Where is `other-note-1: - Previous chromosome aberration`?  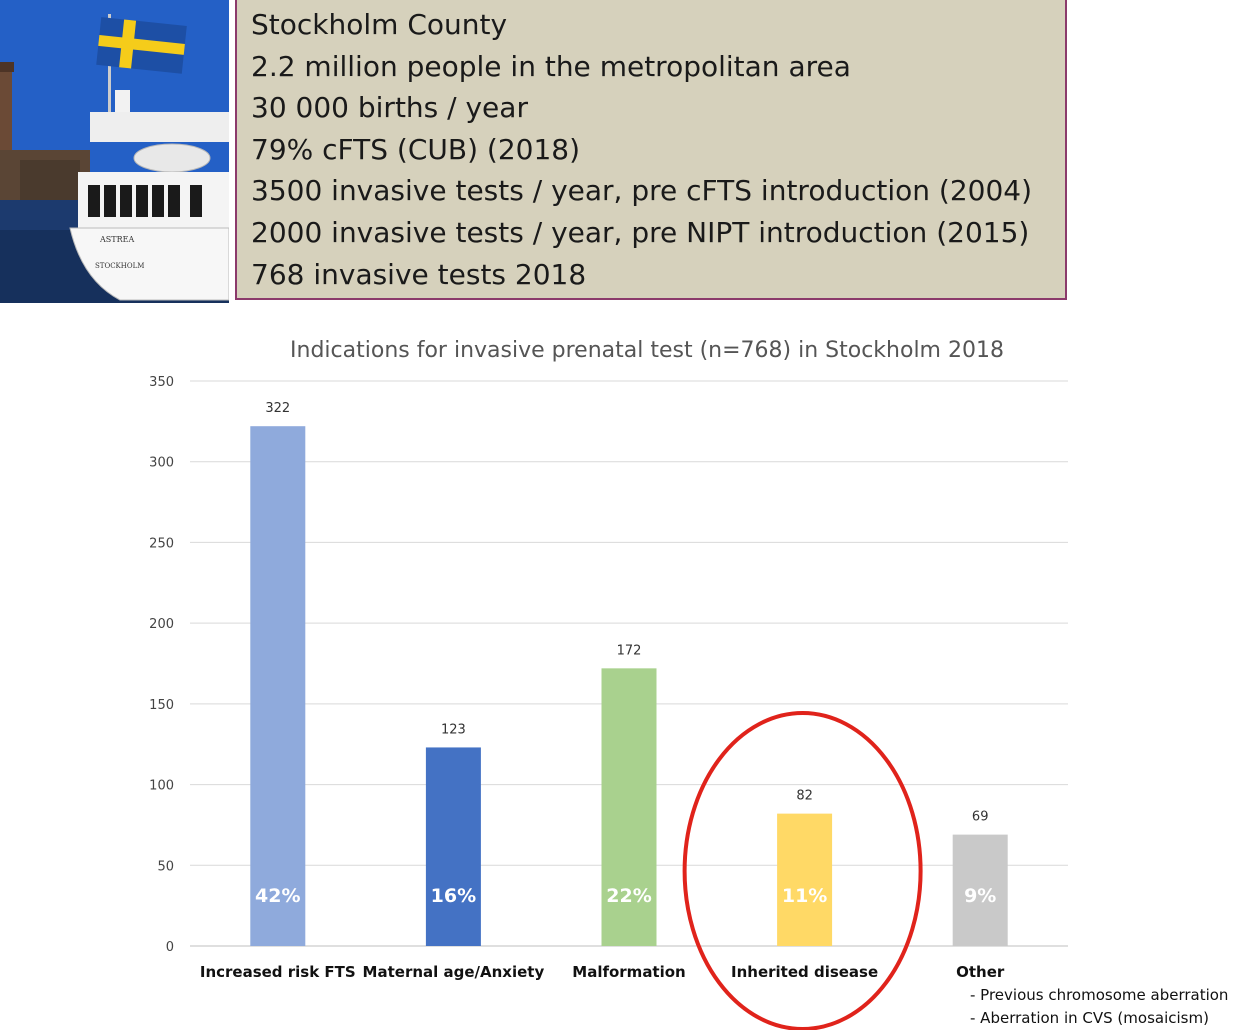
other-note-1: - Previous chromosome aberration is located at coordinates (1099, 995).